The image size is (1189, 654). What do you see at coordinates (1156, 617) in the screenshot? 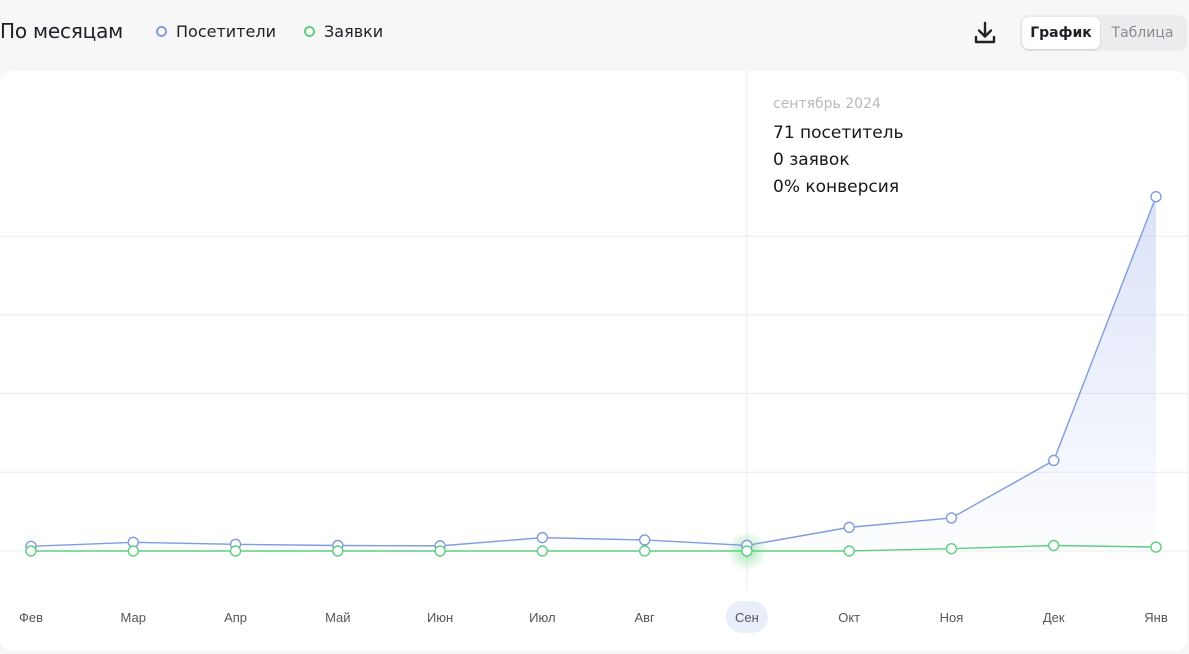
I see `x-tick-label: Янв` at bounding box center [1156, 617].